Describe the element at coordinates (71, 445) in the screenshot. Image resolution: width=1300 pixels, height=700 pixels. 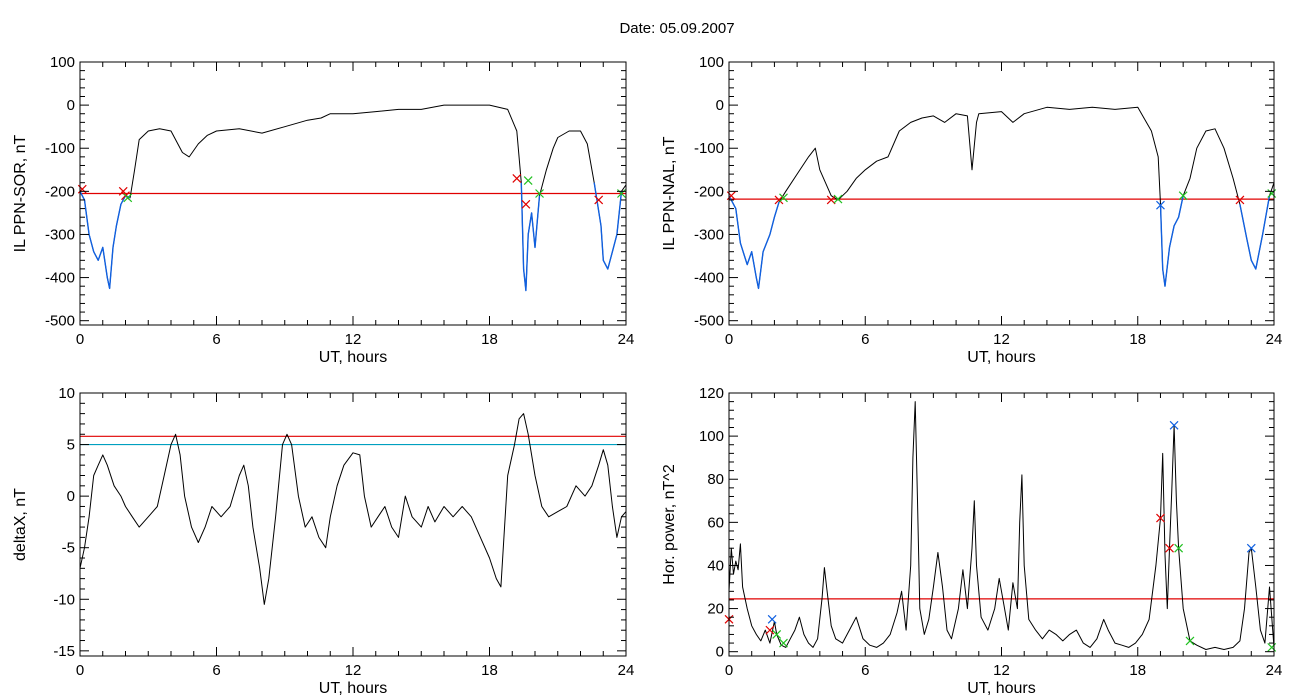
I see `y-tick-label: 5` at that location.